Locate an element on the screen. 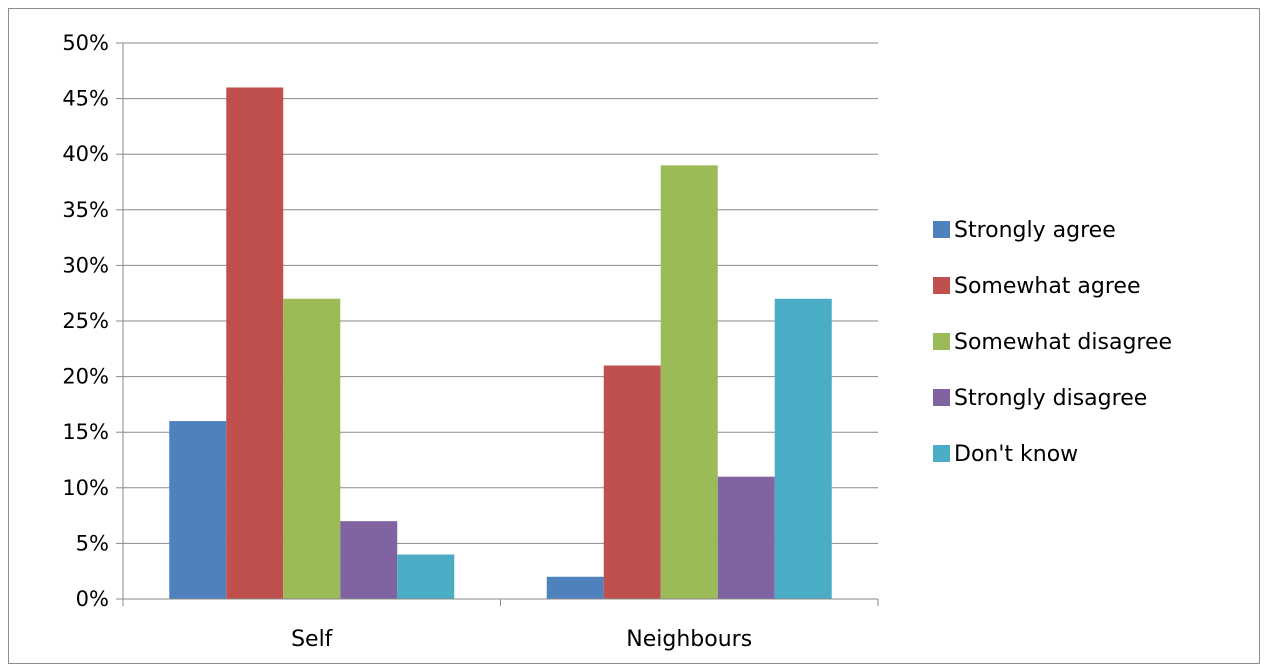 This screenshot has height=670, width=1266. y-tick-label: 40% is located at coordinates (85, 154).